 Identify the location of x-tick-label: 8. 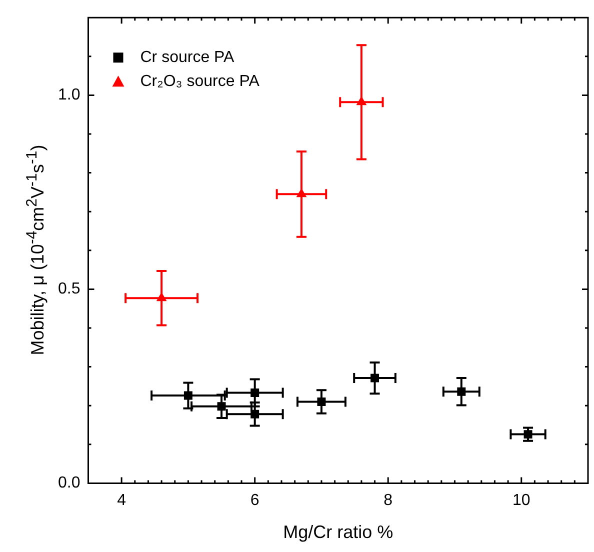
(388, 501).